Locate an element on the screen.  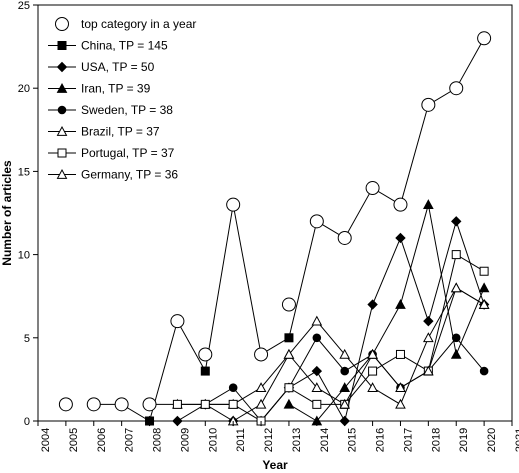
legend-label: Germany, TP = 36 is located at coordinates (129, 175).